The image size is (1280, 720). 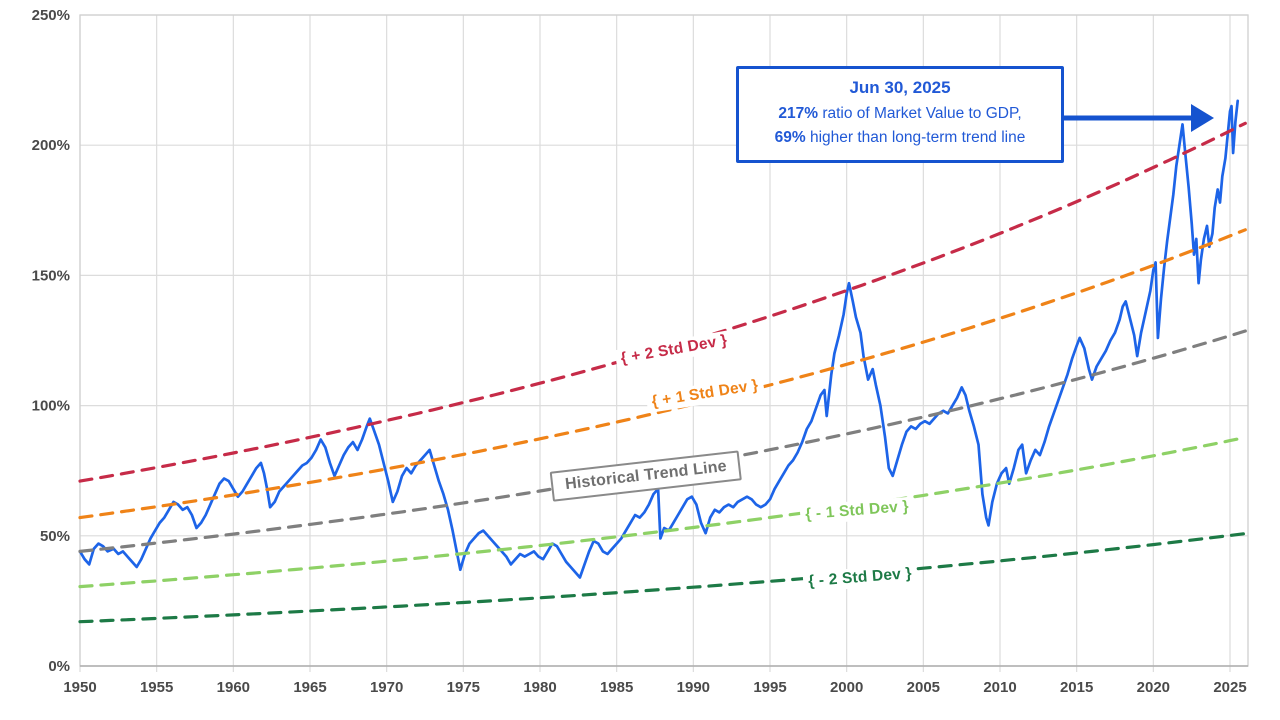 I want to click on x-tick-label: 1955, so click(x=156, y=687).